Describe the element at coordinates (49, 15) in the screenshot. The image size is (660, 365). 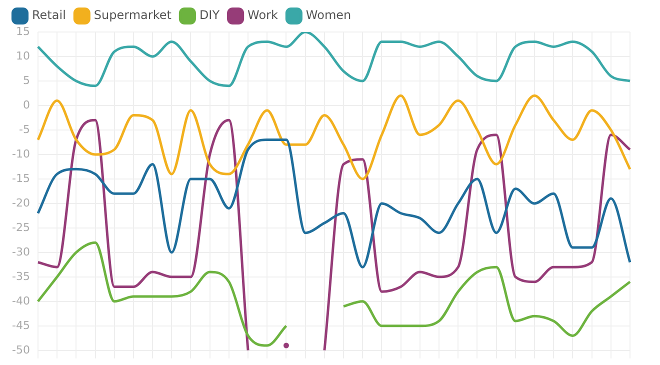
I see `legend-label: Retail` at that location.